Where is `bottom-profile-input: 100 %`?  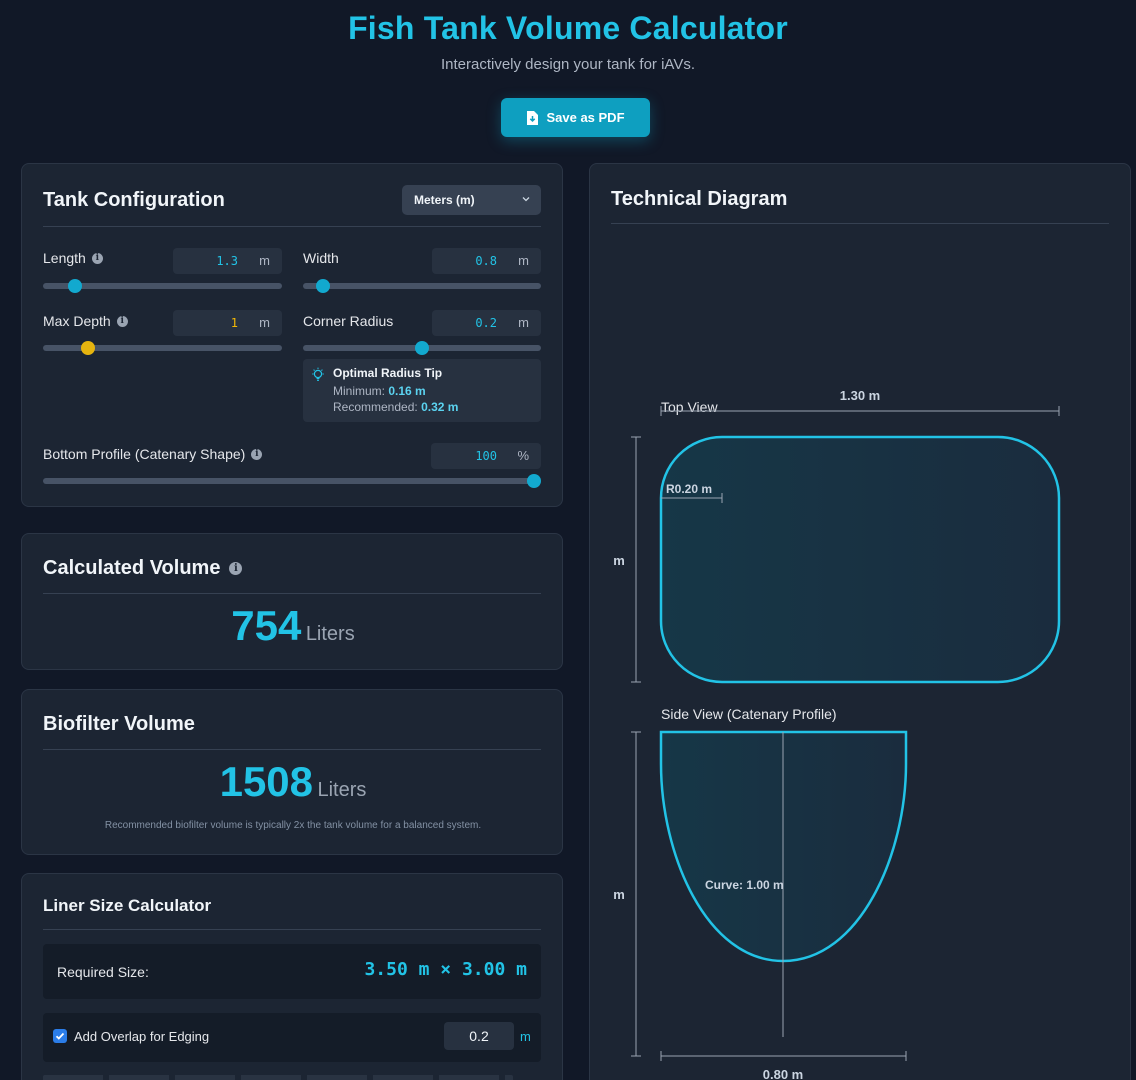
bottom-profile-input: 100 % is located at coordinates (486, 456).